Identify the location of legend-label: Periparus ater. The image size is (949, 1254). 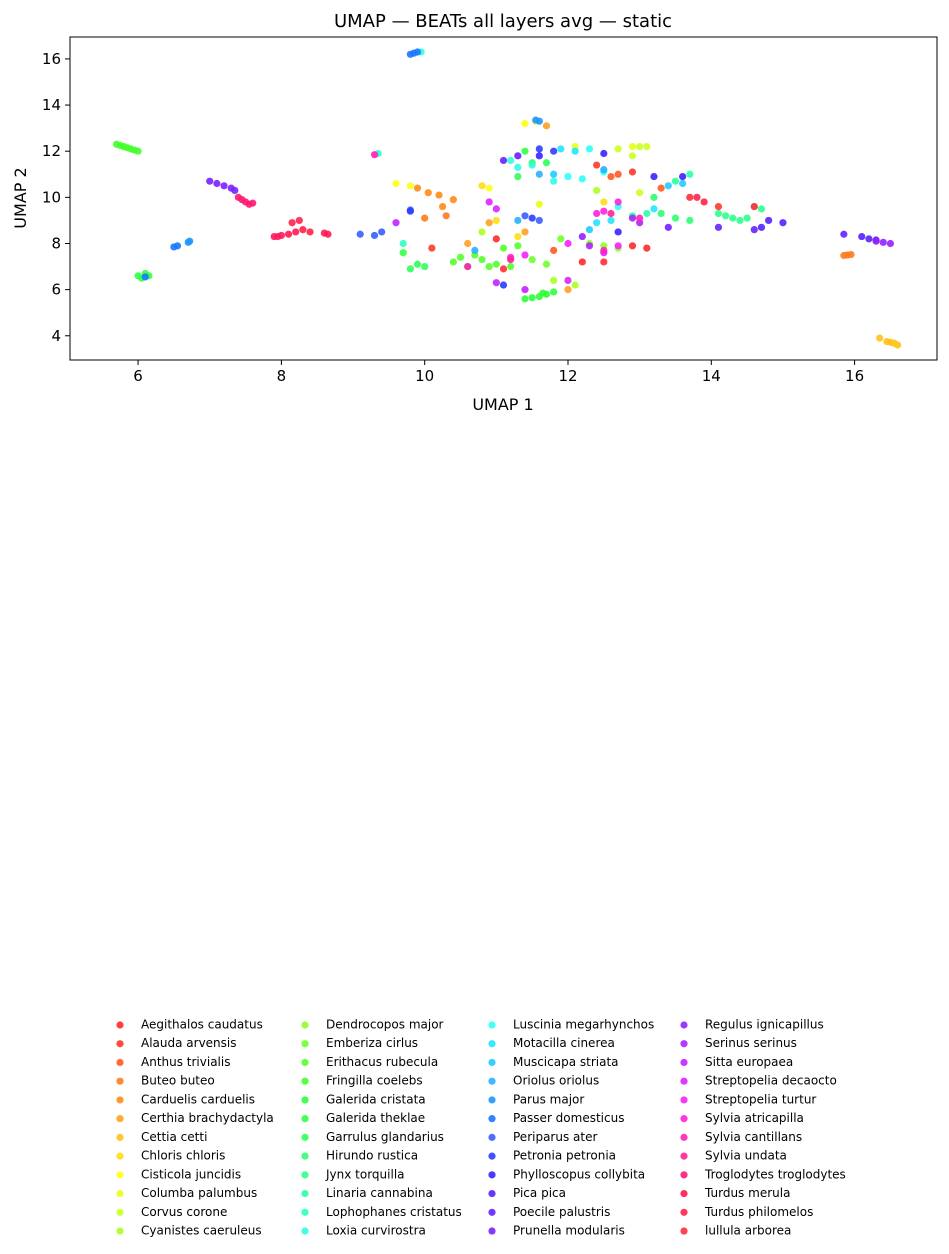
(555, 1137).